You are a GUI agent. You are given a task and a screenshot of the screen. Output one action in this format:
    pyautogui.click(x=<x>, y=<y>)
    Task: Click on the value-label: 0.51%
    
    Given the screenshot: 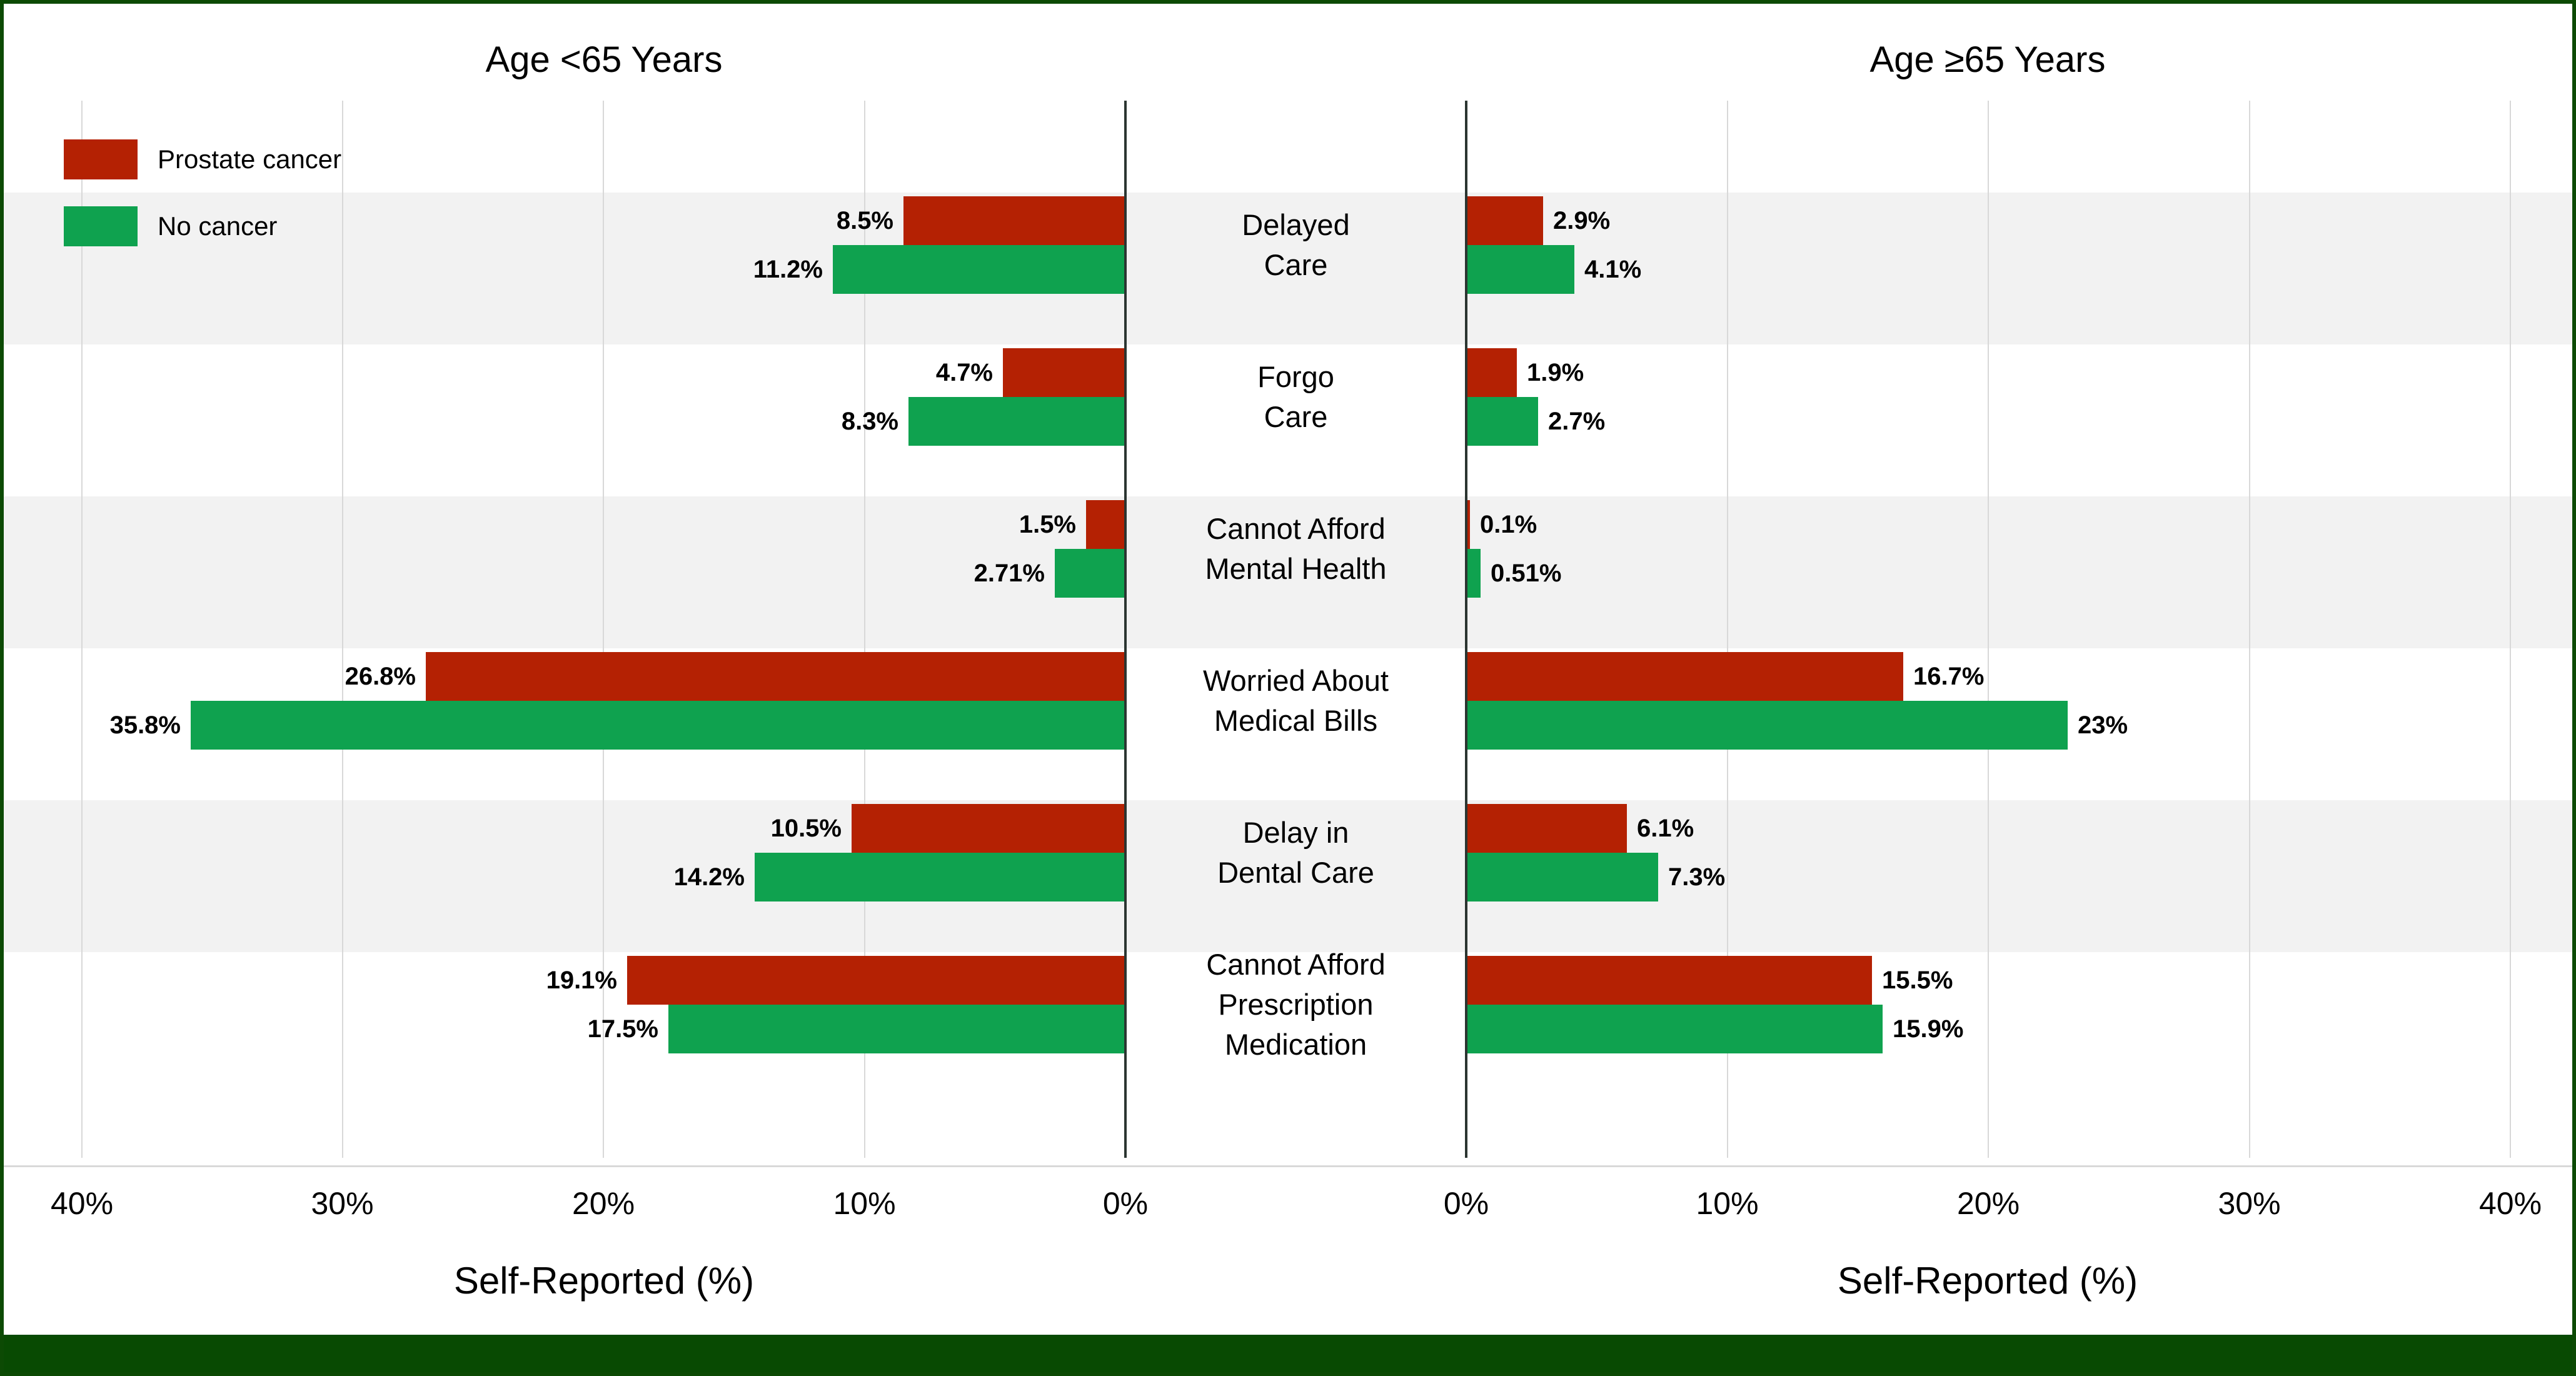 What is the action you would take?
    pyautogui.click(x=1527, y=573)
    